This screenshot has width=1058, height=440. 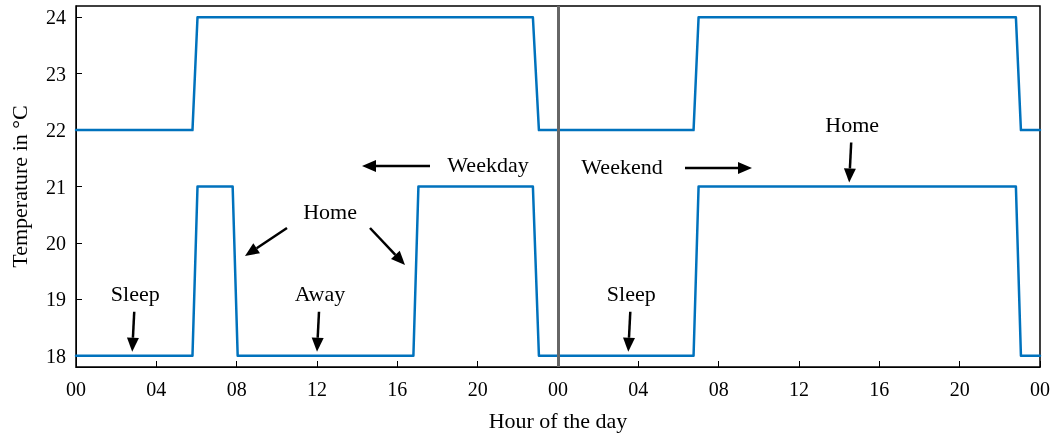 I want to click on y-tick-label: 20, so click(x=56, y=242).